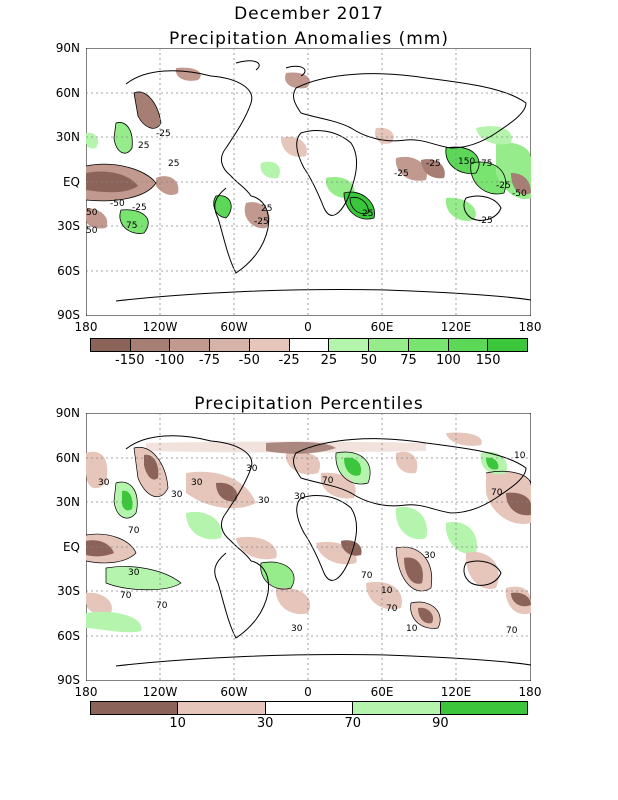 This screenshot has width=618, height=800. I want to click on percentile-colorbar, so click(309, 708).